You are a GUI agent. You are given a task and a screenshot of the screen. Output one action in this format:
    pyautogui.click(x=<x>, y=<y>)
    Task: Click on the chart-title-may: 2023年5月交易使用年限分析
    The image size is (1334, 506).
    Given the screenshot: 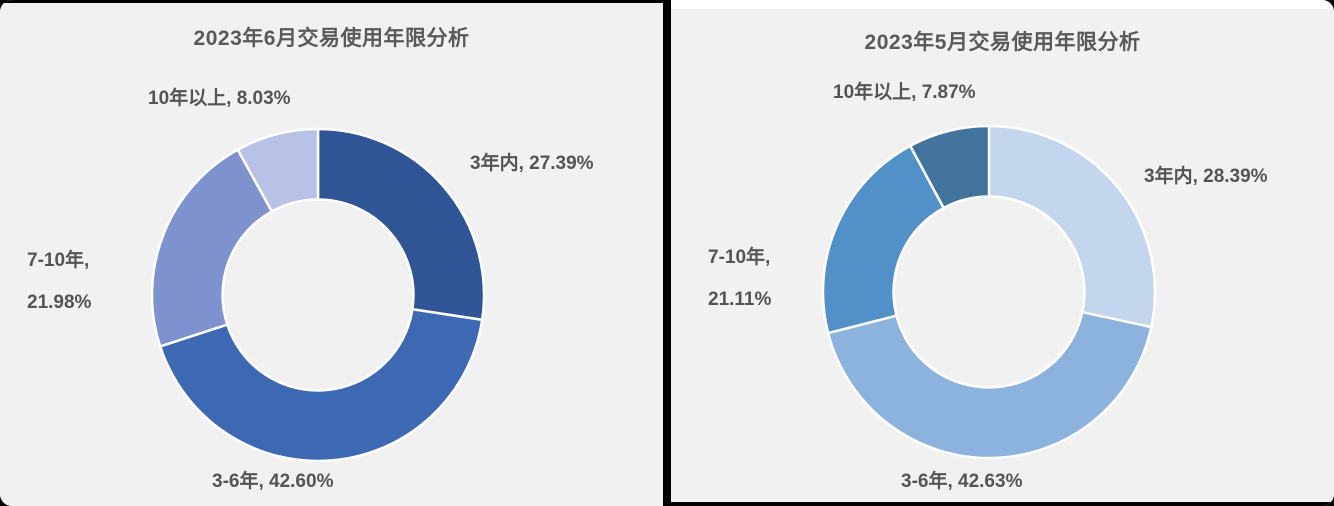 What is the action you would take?
    pyautogui.click(x=1002, y=42)
    